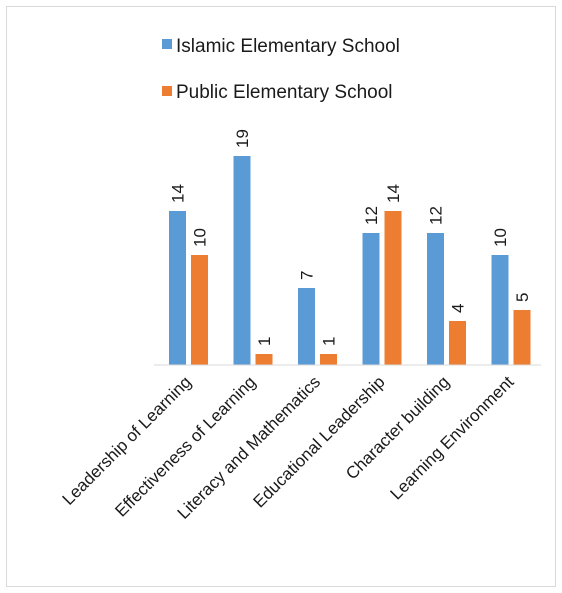 The image size is (562, 593). I want to click on value-label-public-4: 4, so click(458, 308).